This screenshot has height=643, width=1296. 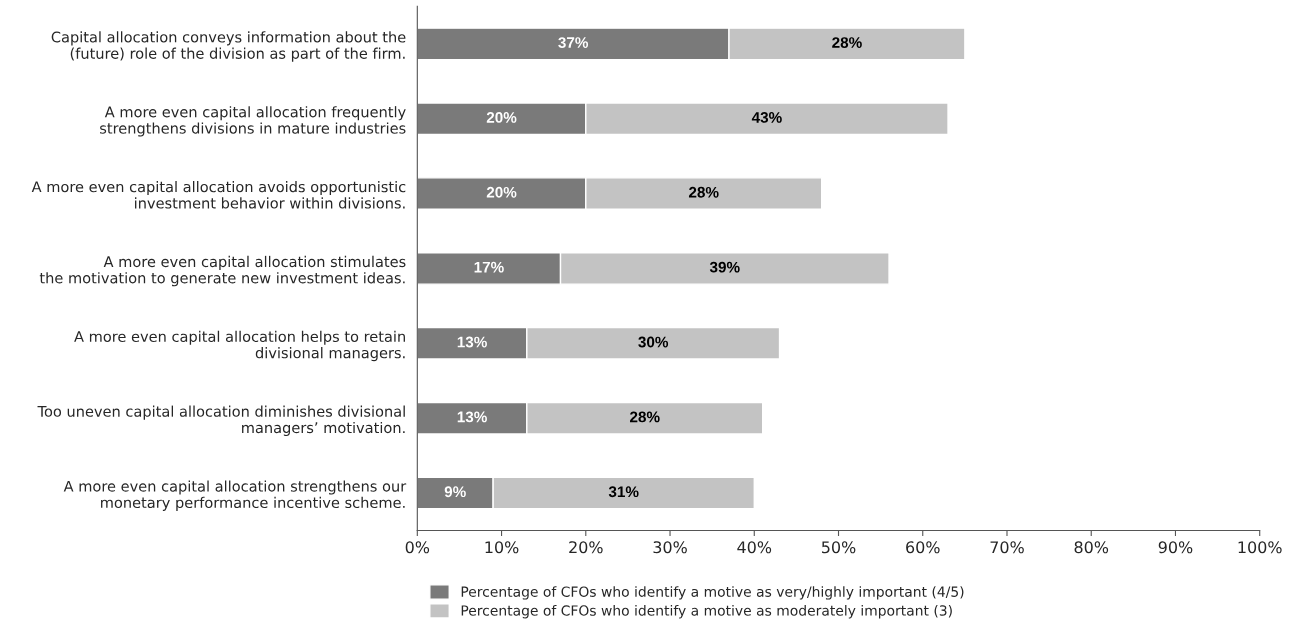 What do you see at coordinates (706, 612) in the screenshot?
I see `legend-label: Percentage of CFOs who identify a motive as moderately important (3)` at bounding box center [706, 612].